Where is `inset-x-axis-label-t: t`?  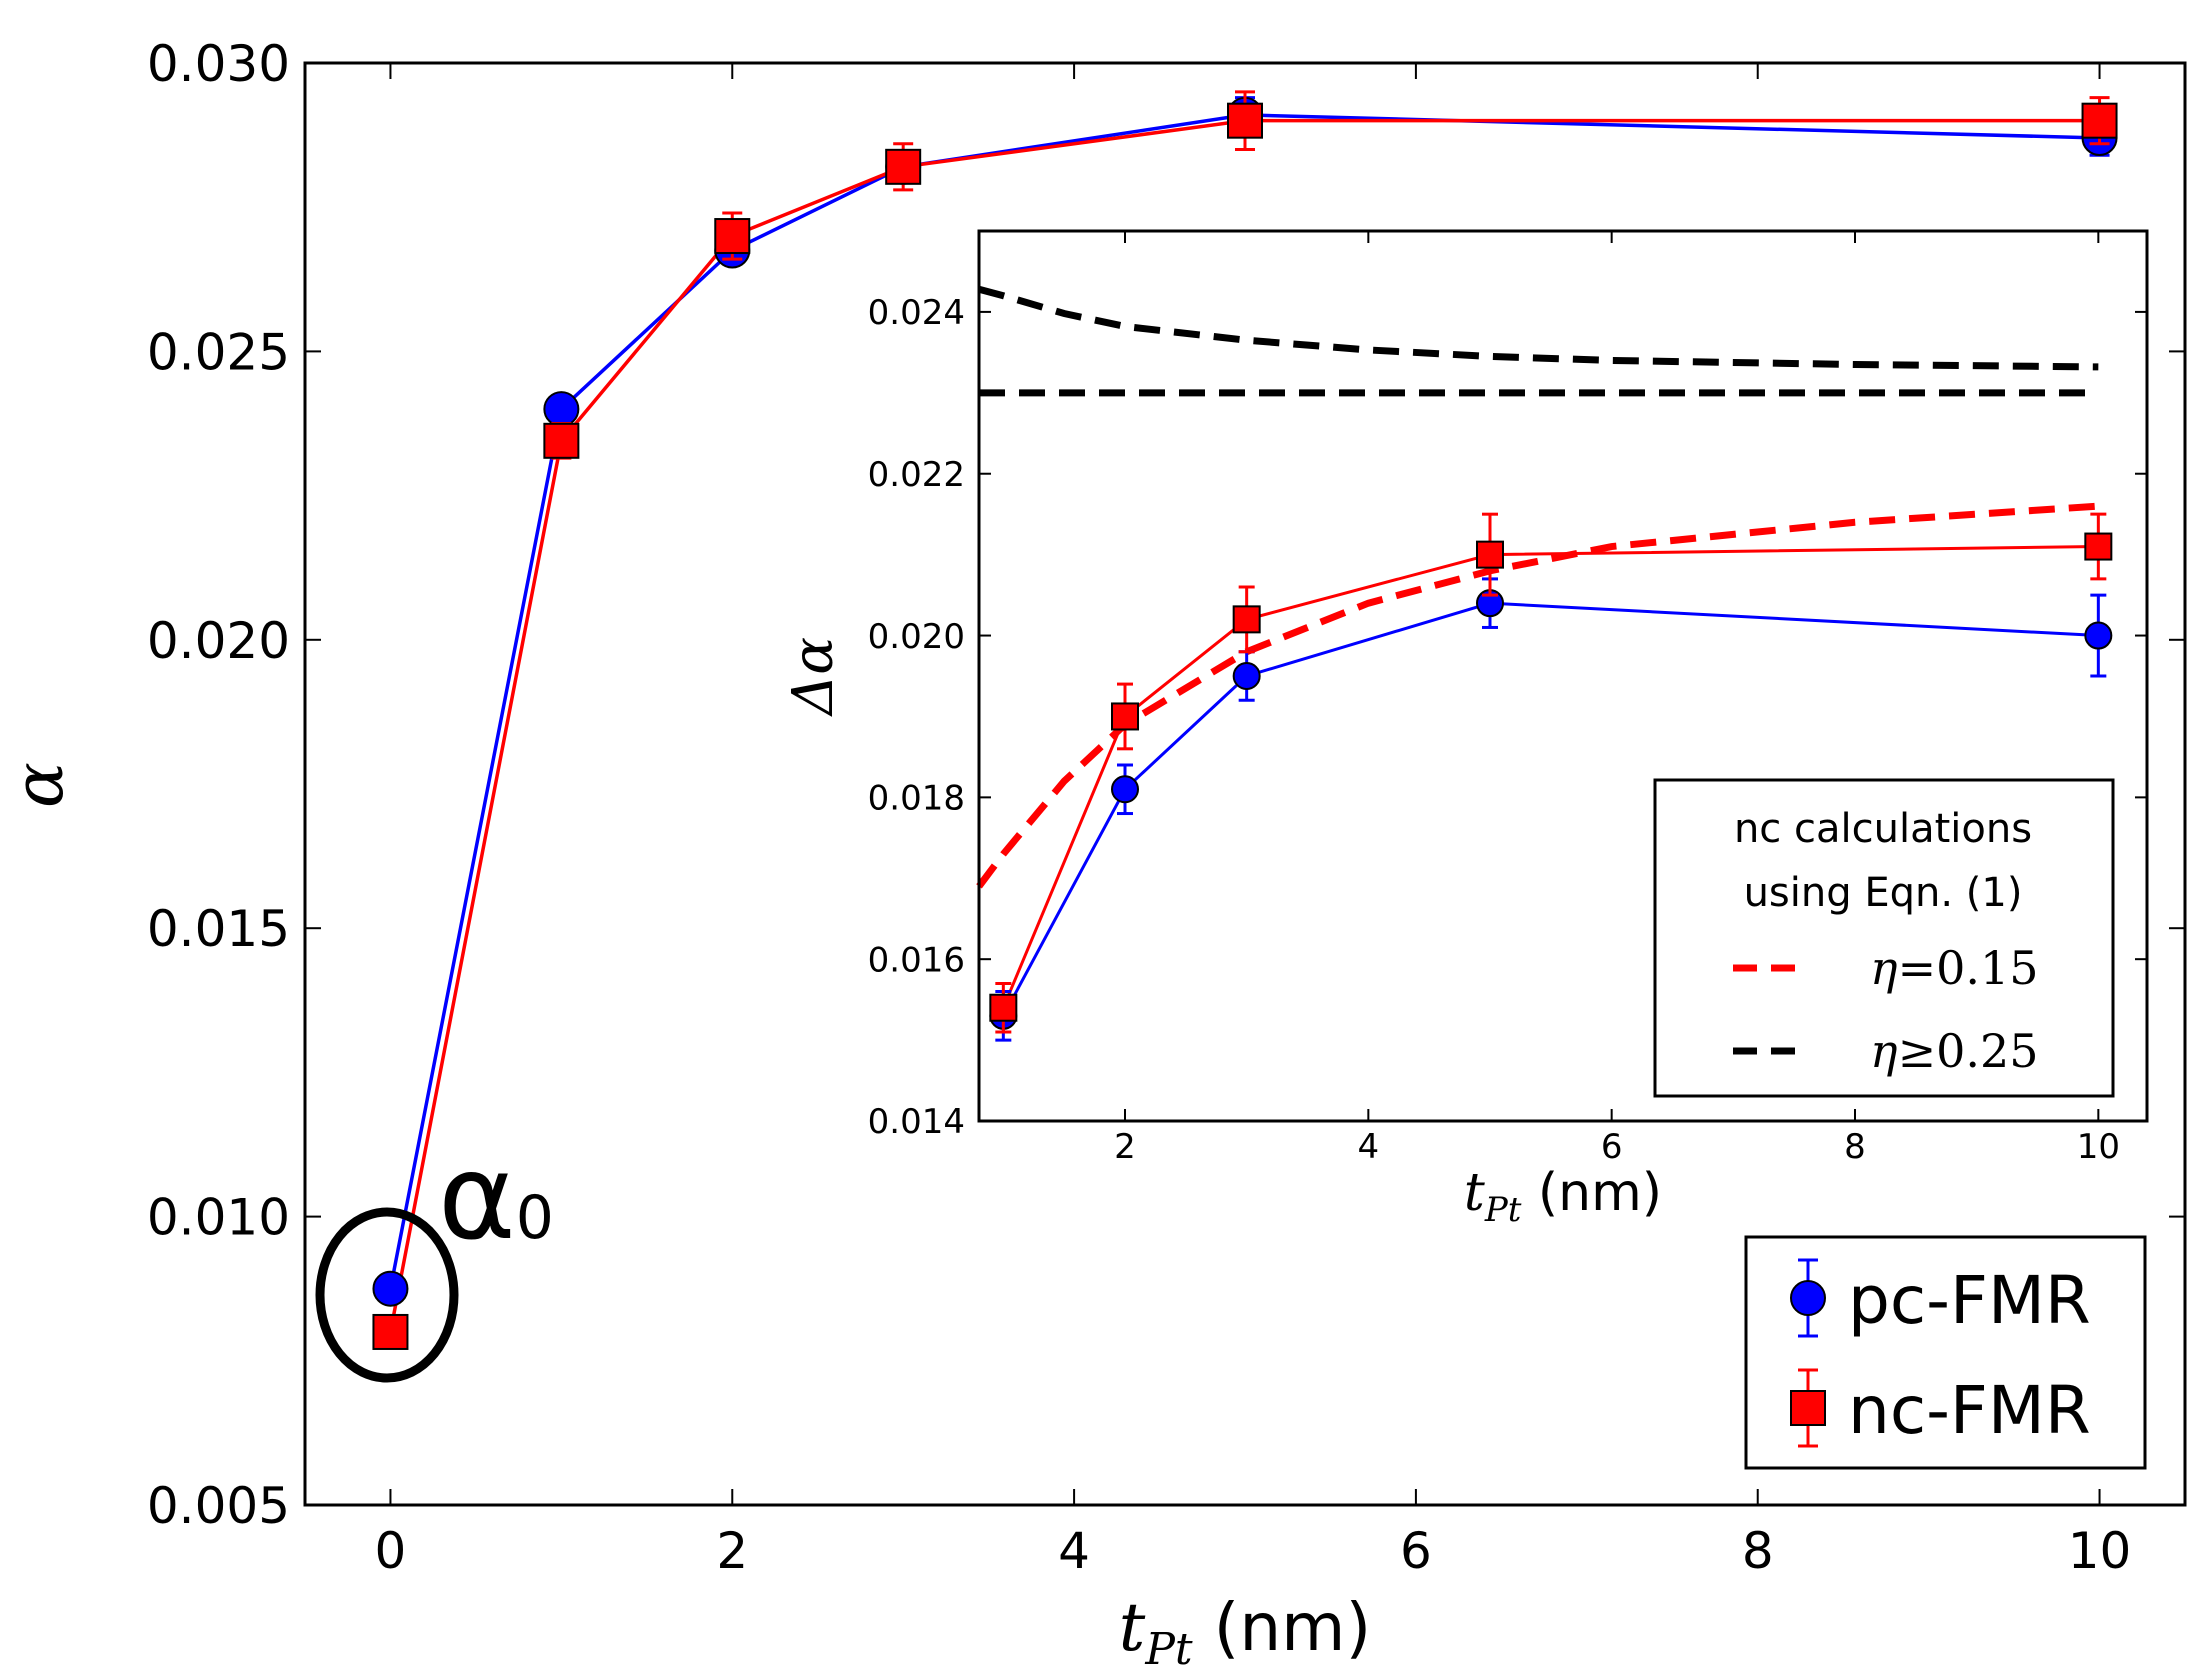 inset-x-axis-label-t: t is located at coordinates (1474, 1193).